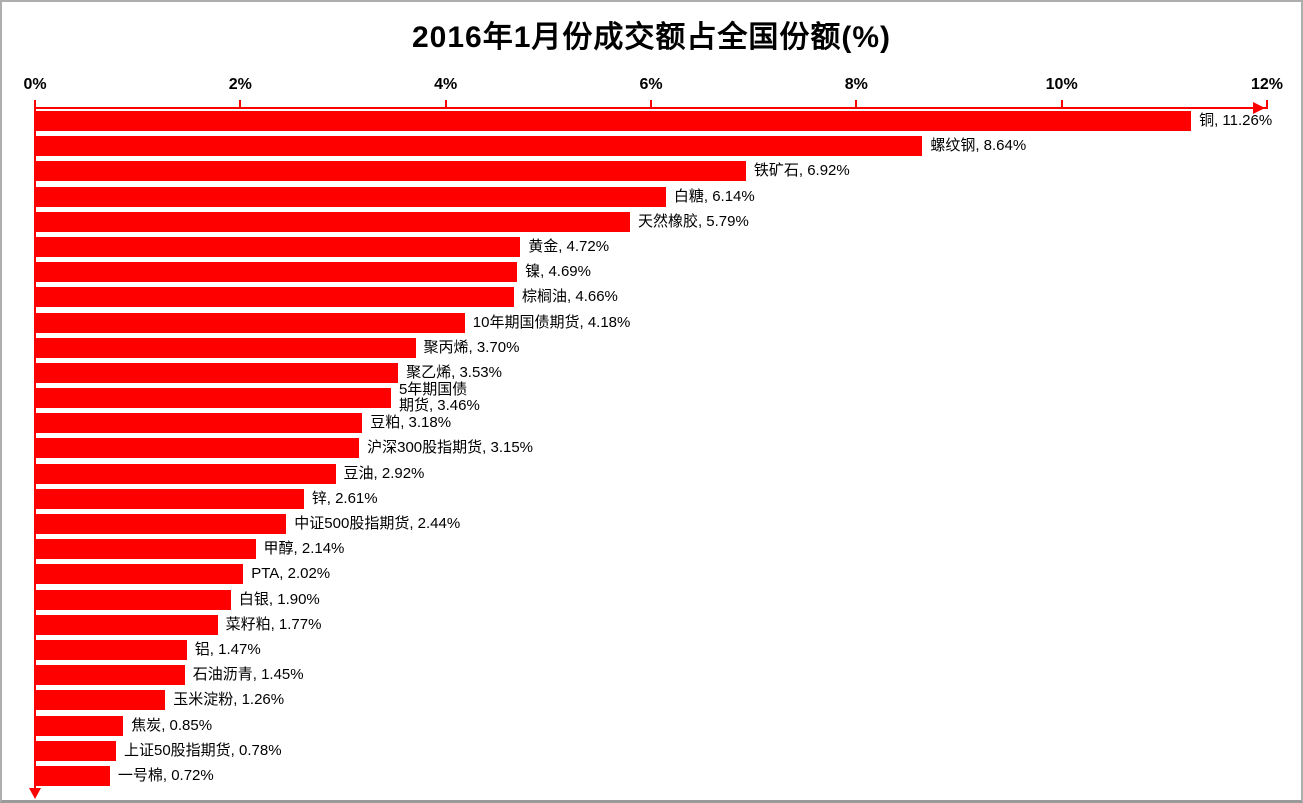  Describe the element at coordinates (978, 146) in the screenshot. I see `bar-label: 螺纹钢, 8.64%` at that location.